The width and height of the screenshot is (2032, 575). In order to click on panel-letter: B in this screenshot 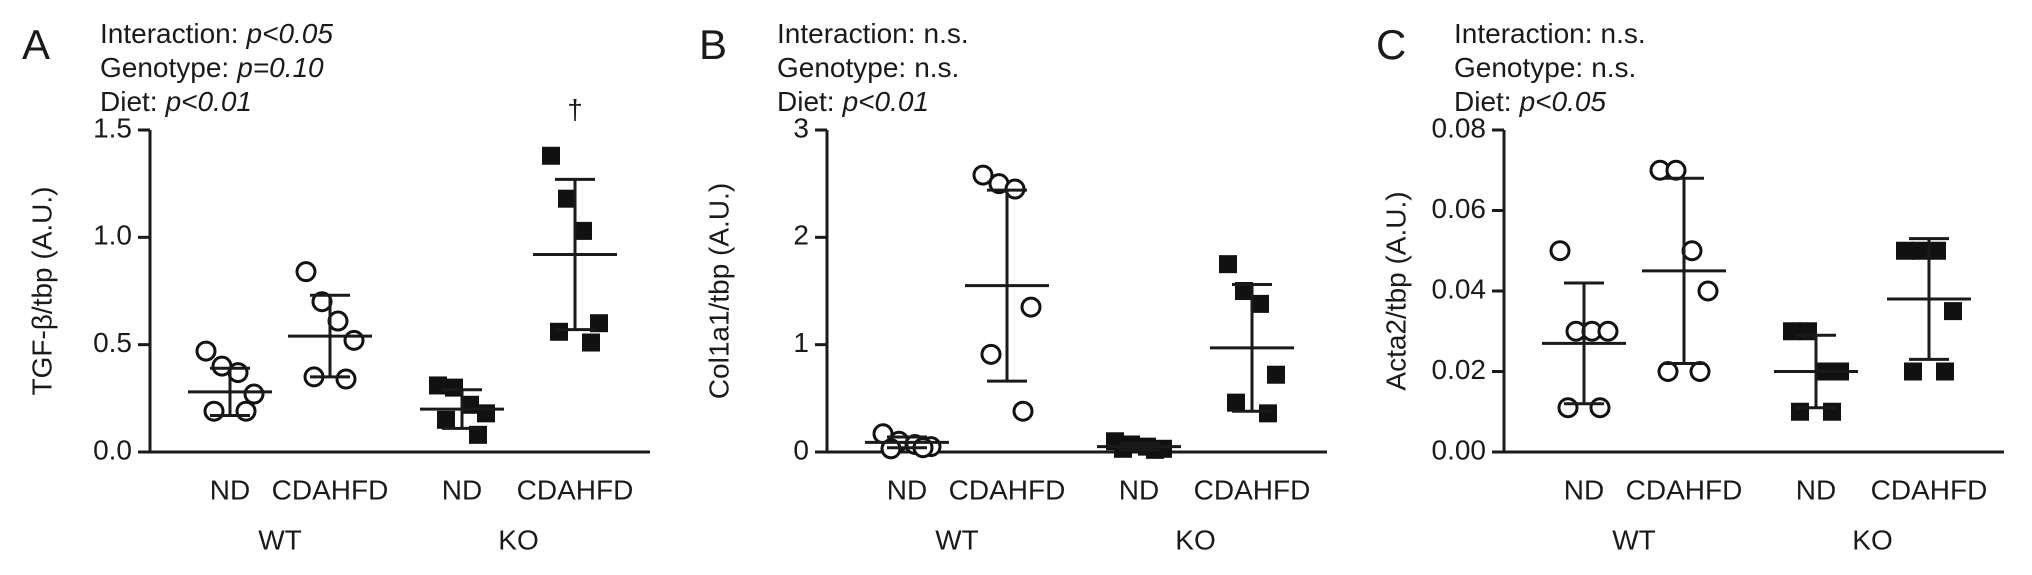, I will do `click(713, 44)`.